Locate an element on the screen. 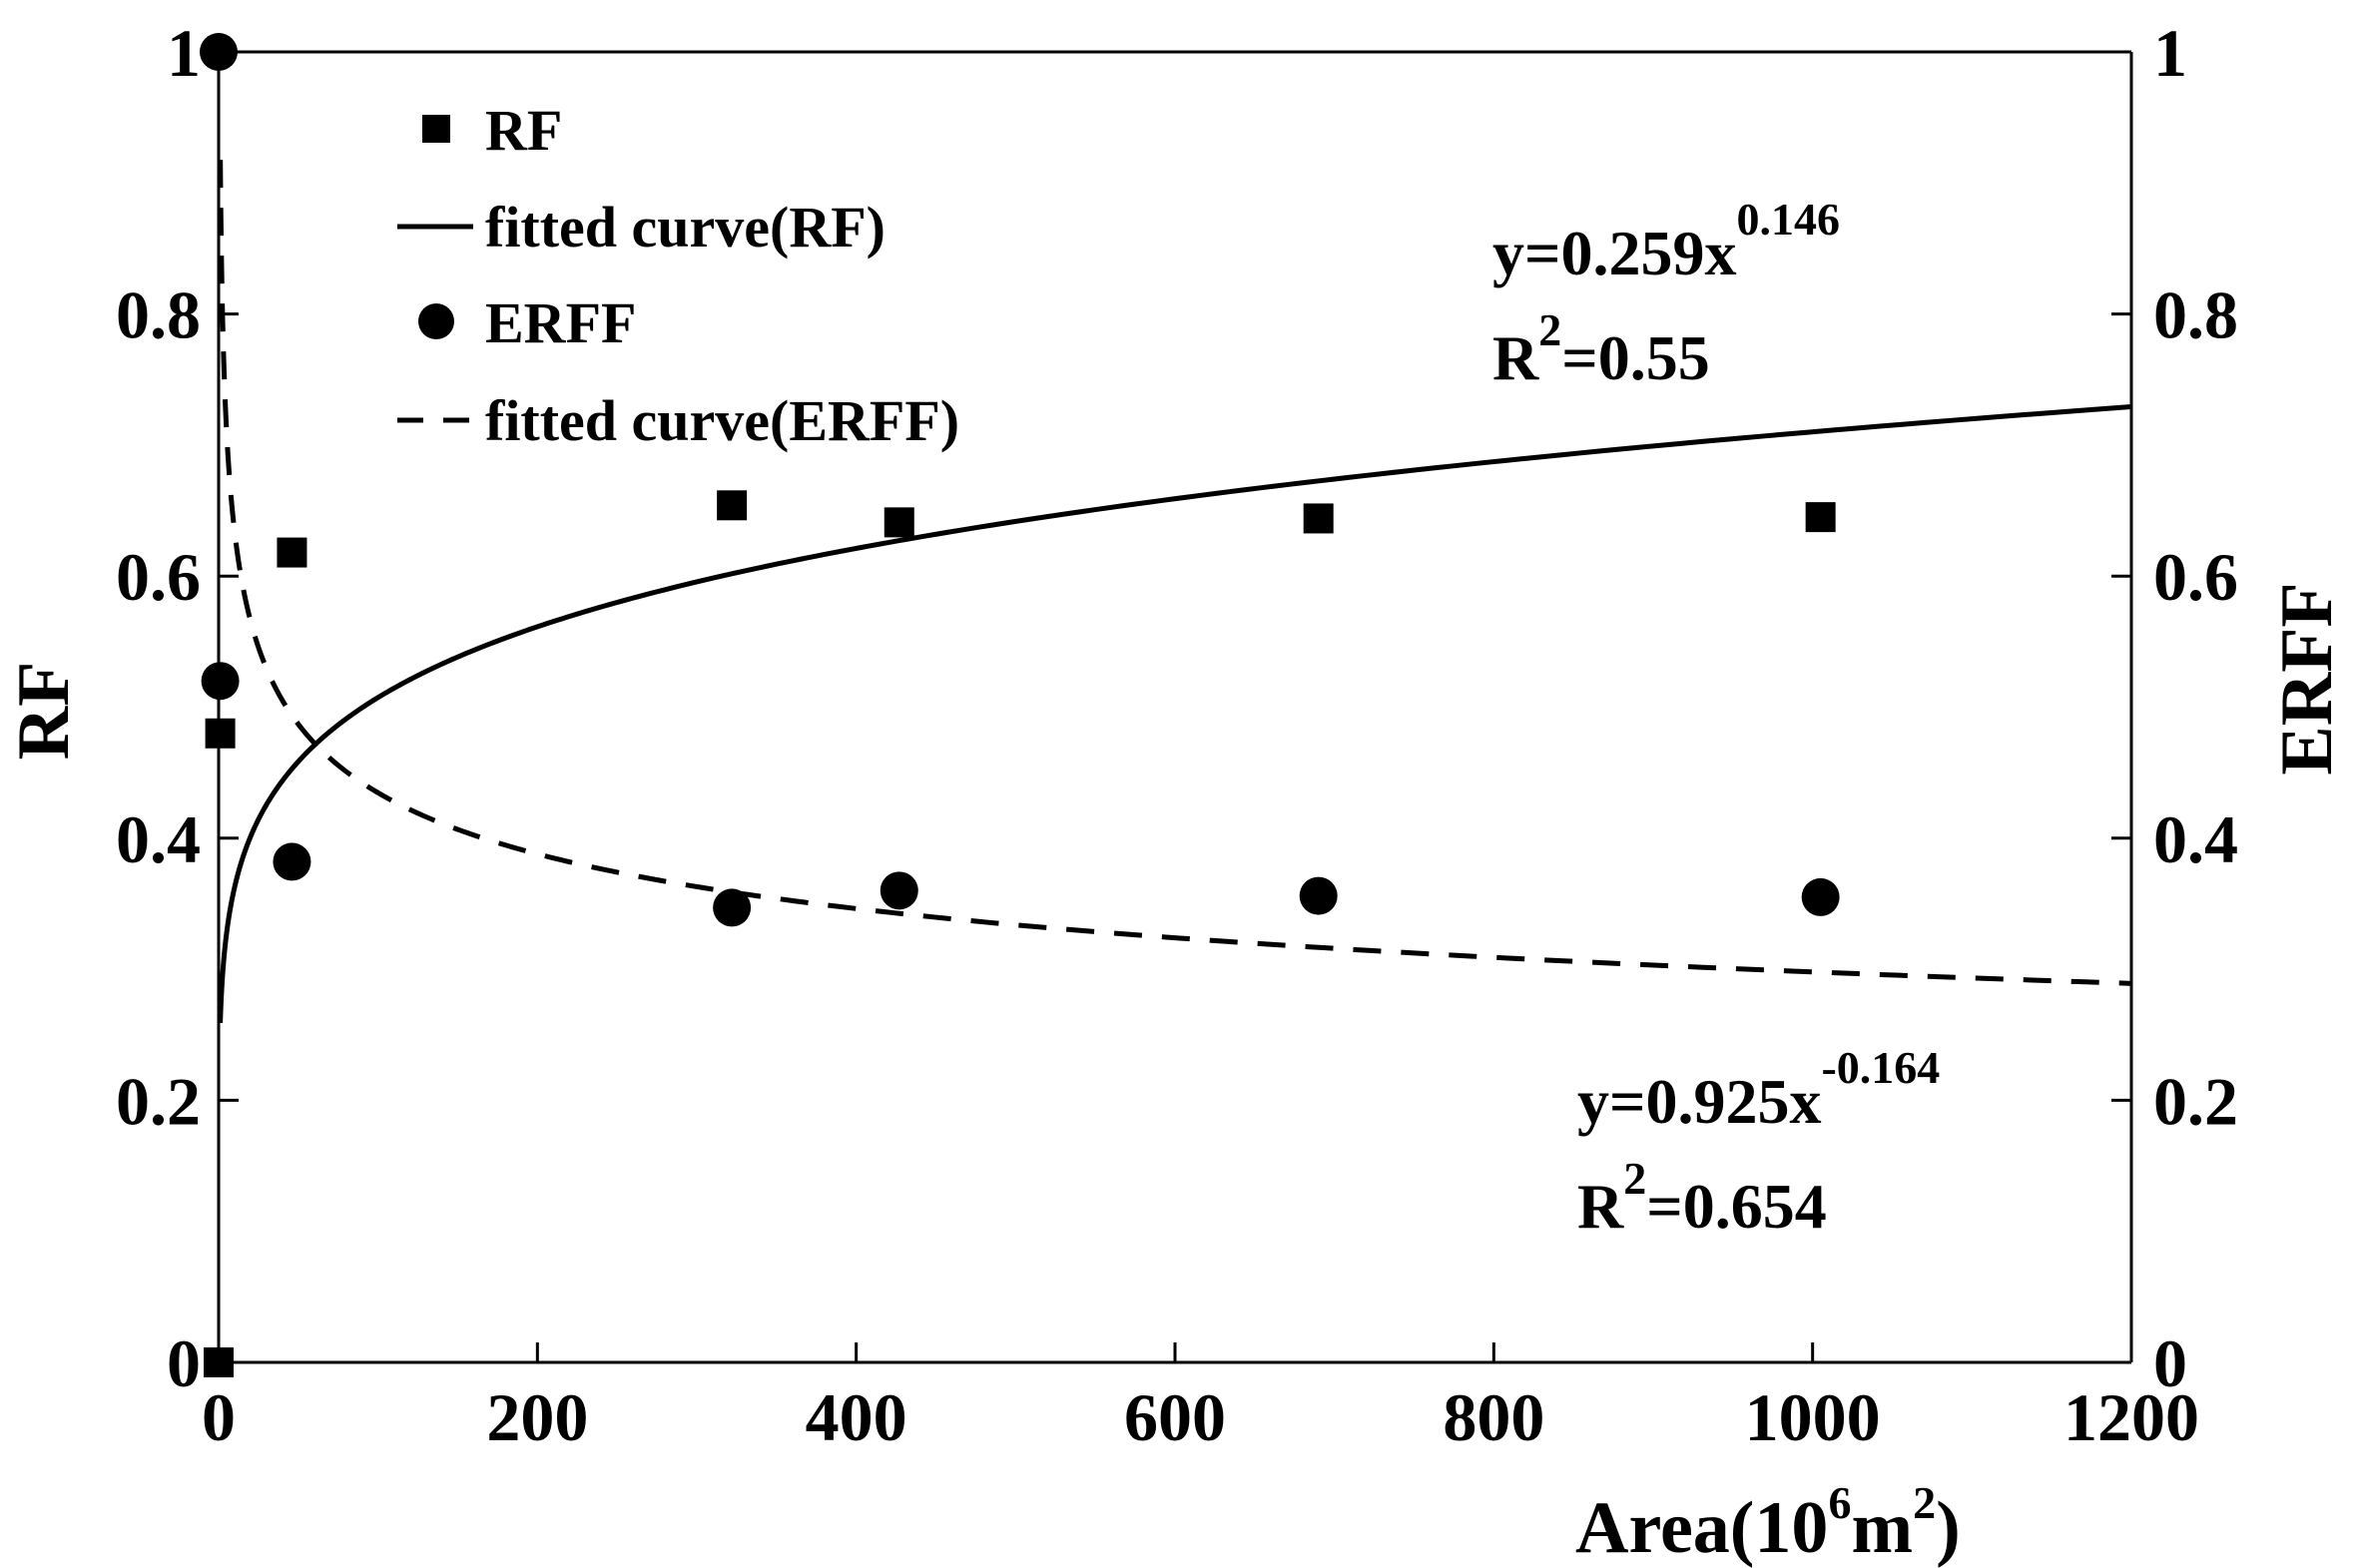 The height and width of the screenshot is (1568, 2353). x-tick-label: 400 is located at coordinates (857, 1417).